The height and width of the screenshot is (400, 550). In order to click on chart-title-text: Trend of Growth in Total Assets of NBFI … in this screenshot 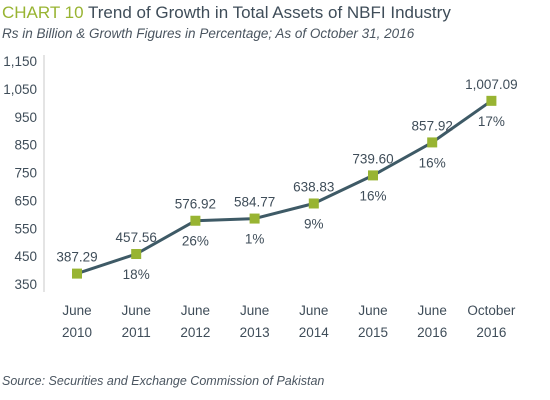, I will do `click(269, 12)`.